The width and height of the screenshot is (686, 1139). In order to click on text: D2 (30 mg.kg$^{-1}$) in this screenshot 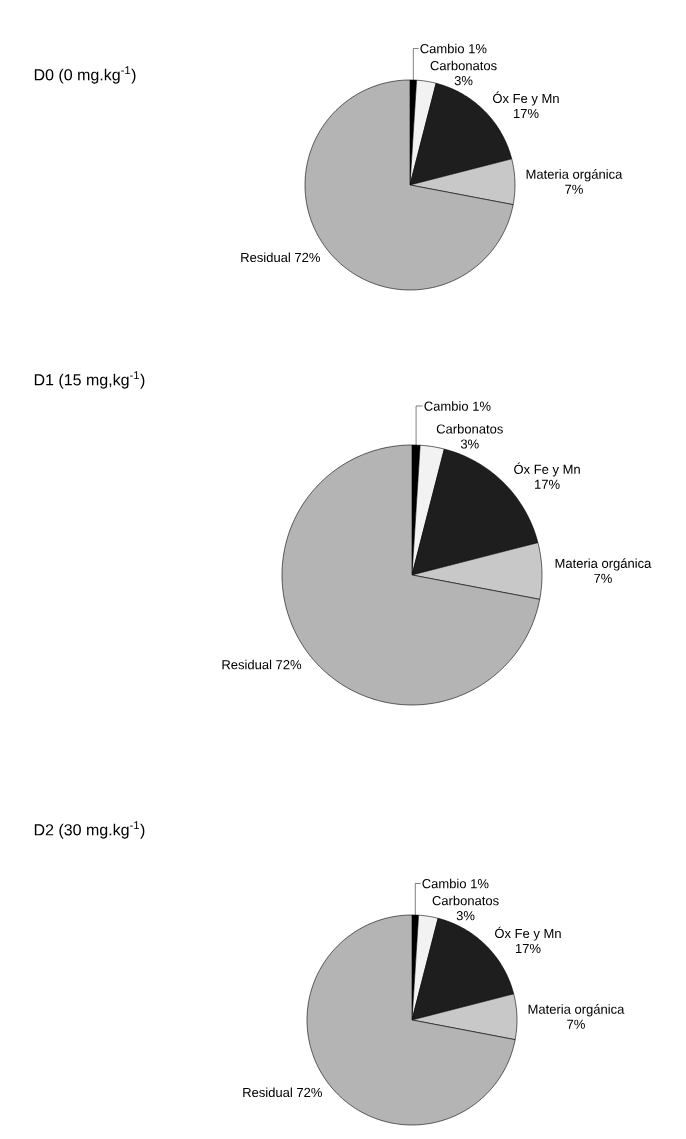, I will do `click(89, 830)`.